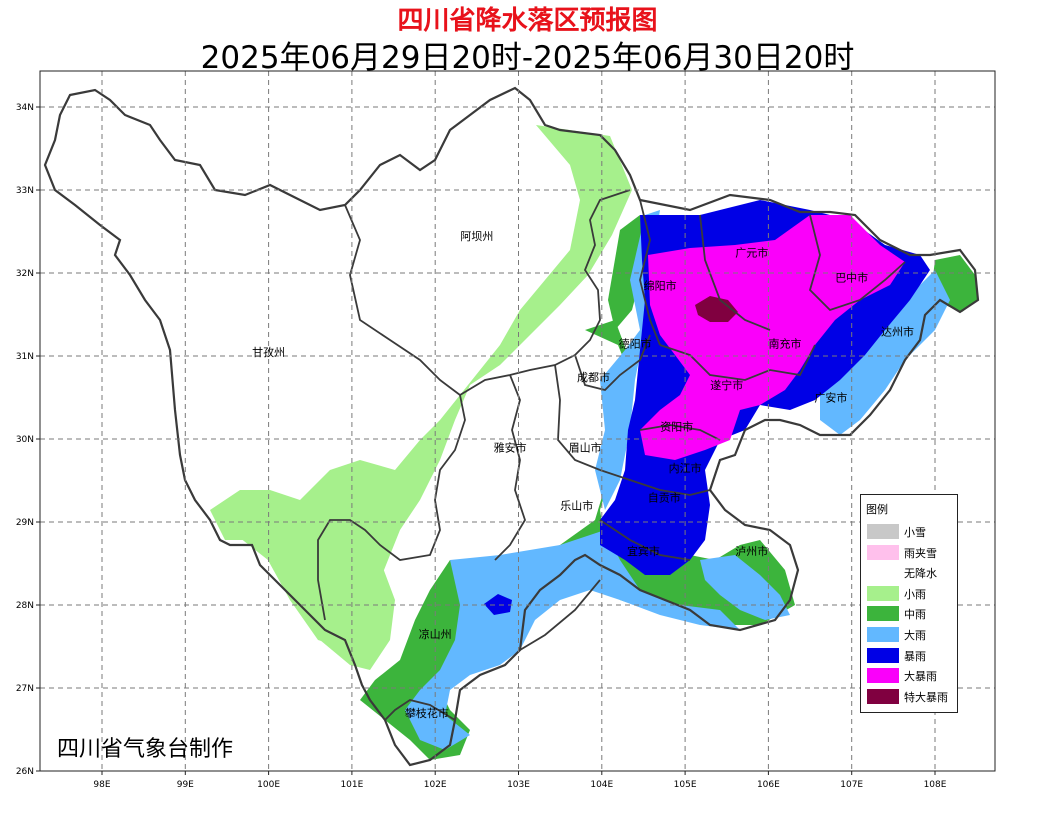 This screenshot has width=1055, height=821. What do you see at coordinates (312, 592) in the screenshot?
I see `zone-light-rain-south` at bounding box center [312, 592].